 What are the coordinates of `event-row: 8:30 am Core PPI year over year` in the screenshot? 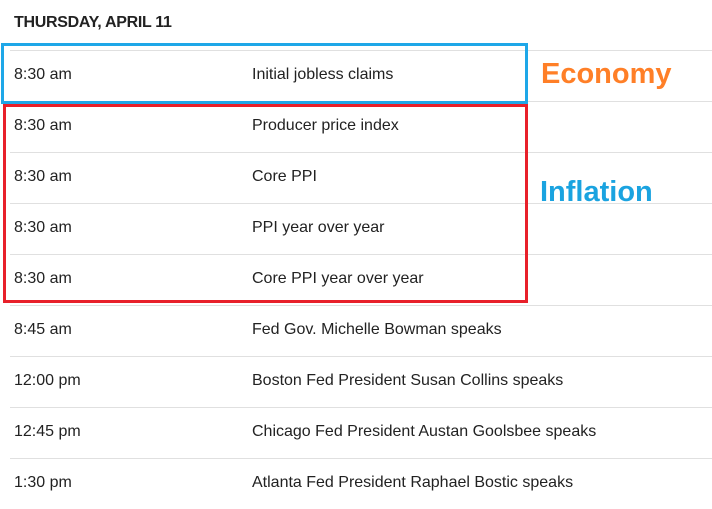 It's located at (361, 279).